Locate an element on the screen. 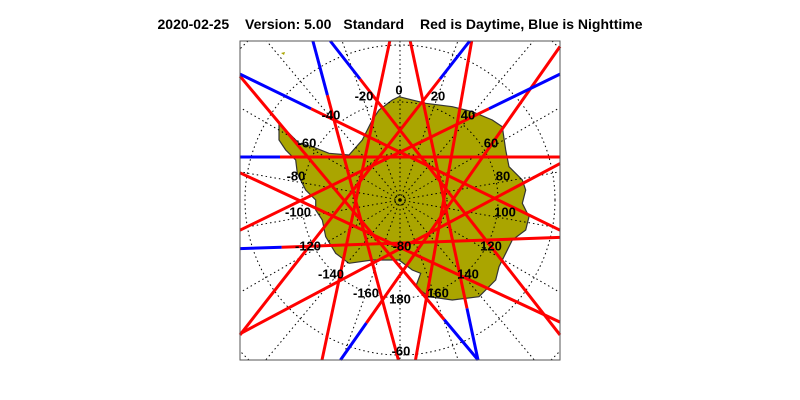 This screenshot has width=800, height=400. latitude-label: -80 is located at coordinates (402, 245).